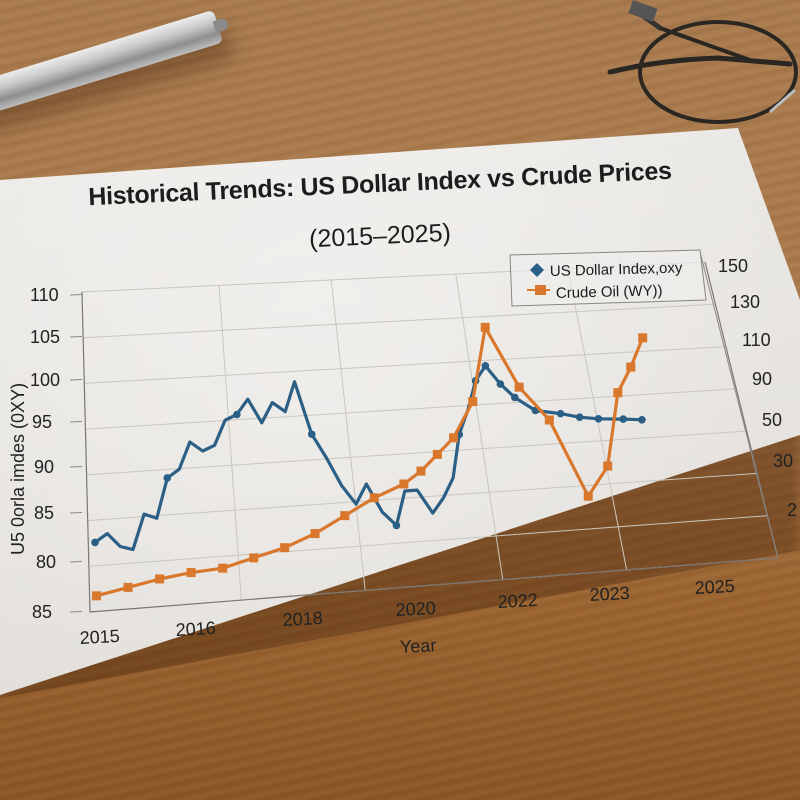 The width and height of the screenshot is (800, 800). What do you see at coordinates (18, 469) in the screenshot?
I see `y-left-axis-label: U5 0orla imdes (0XY)` at bounding box center [18, 469].